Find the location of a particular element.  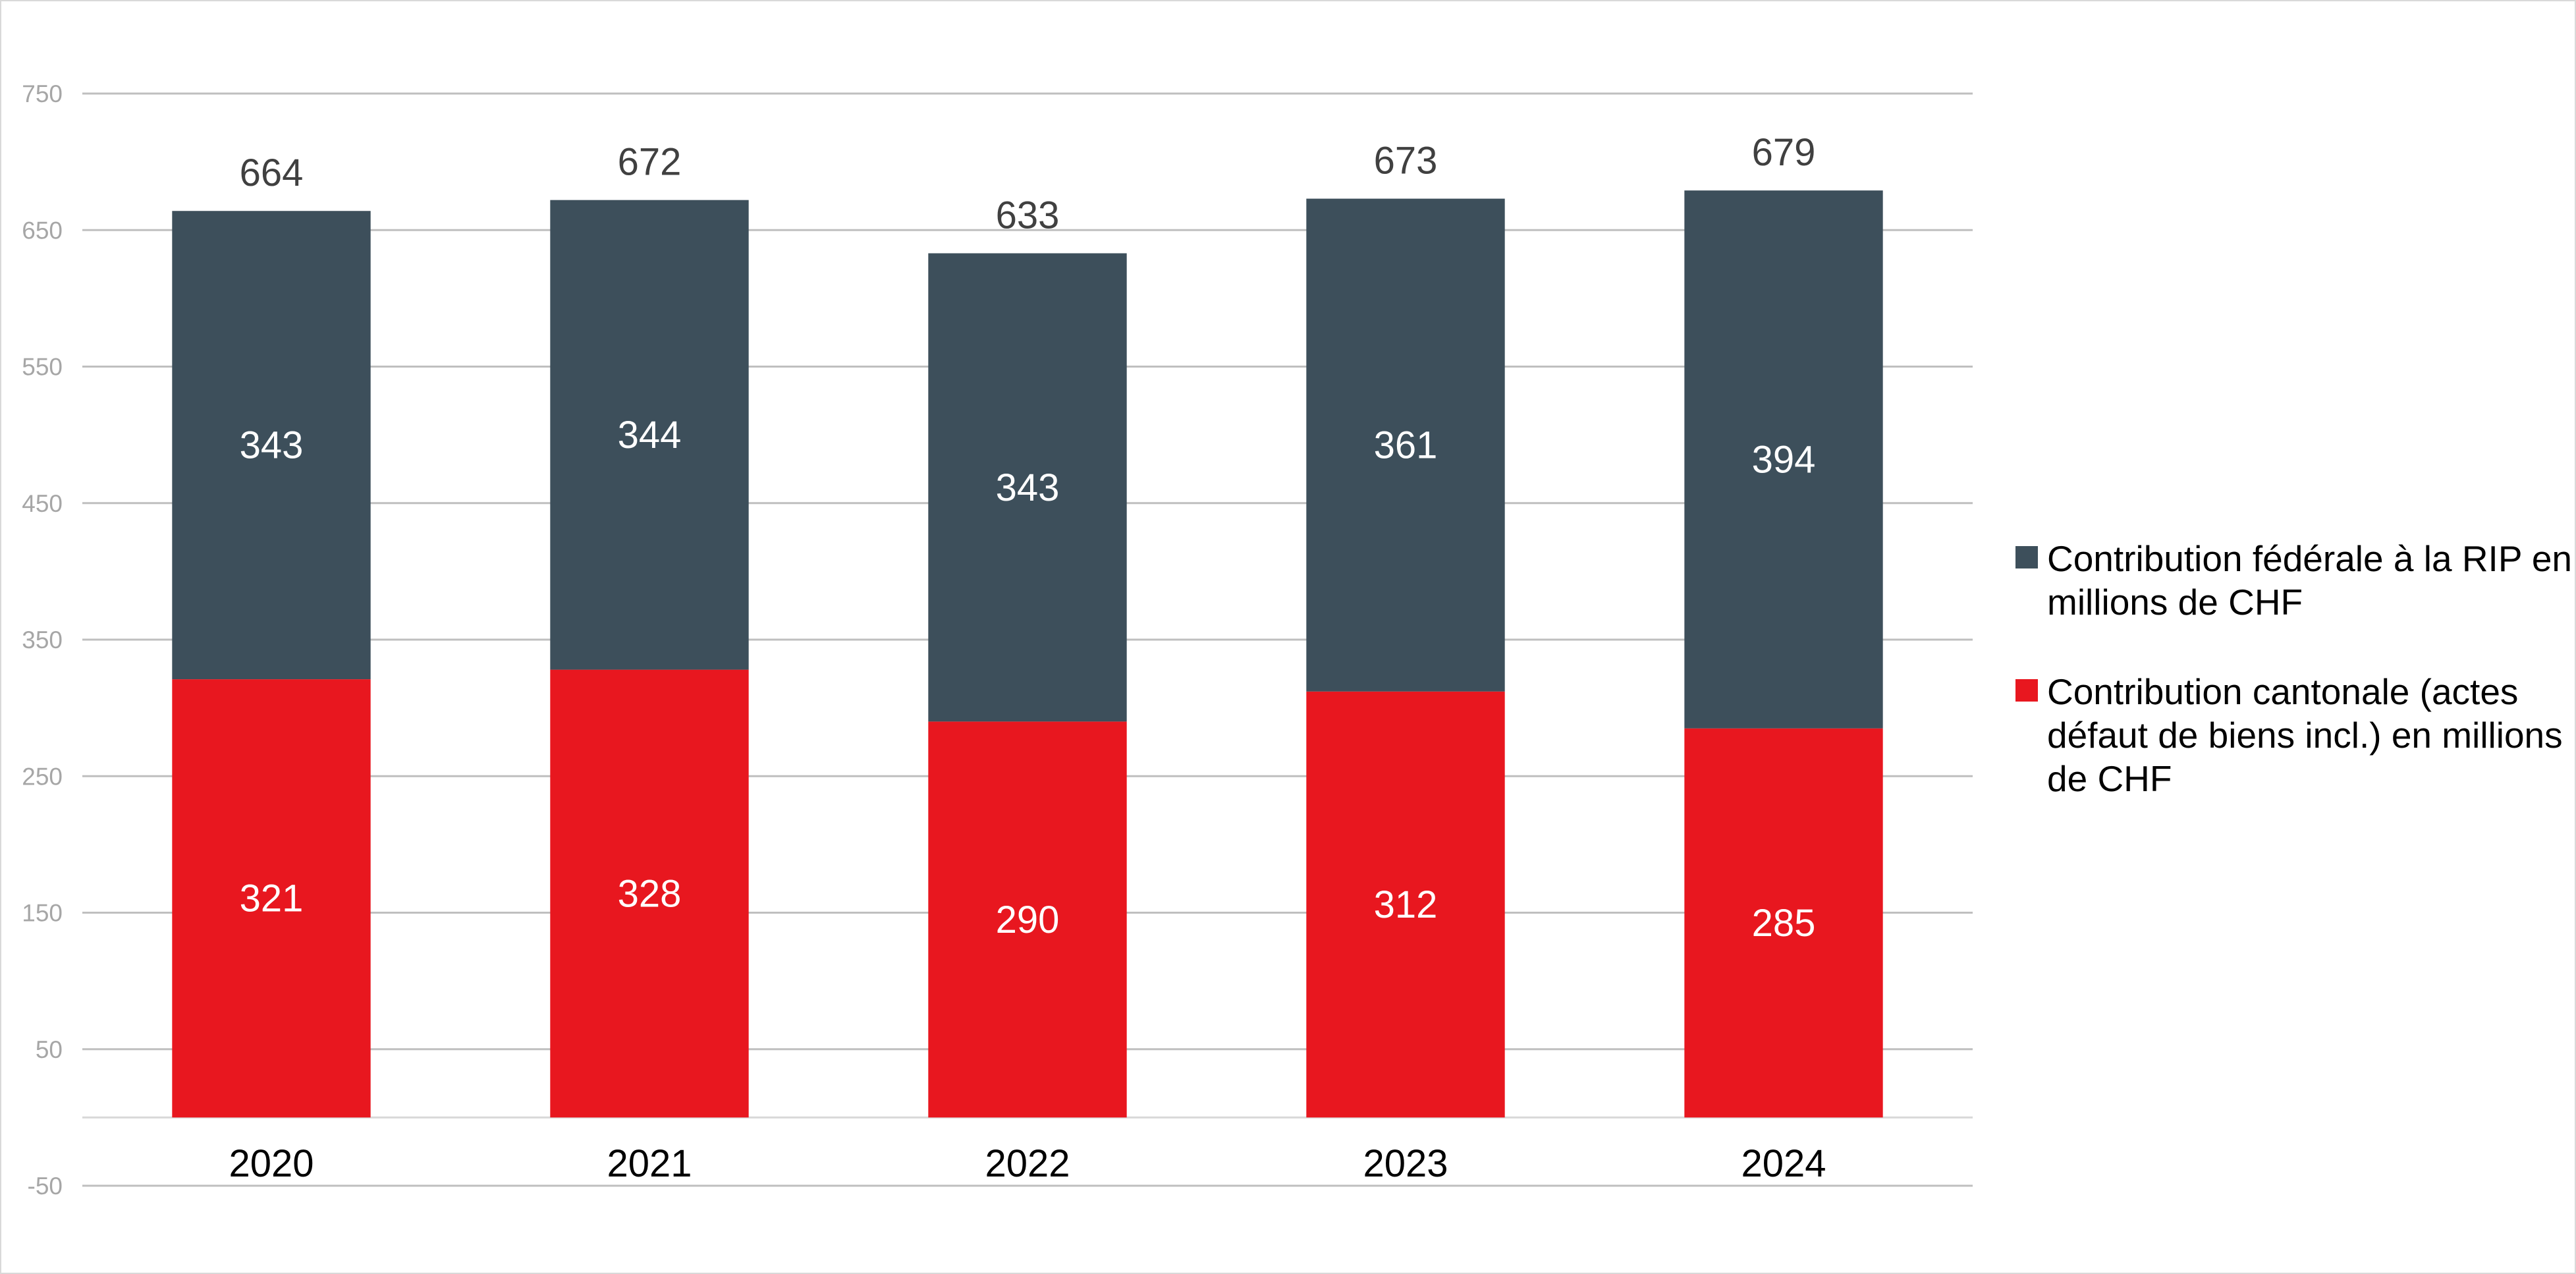

data-label-cantonal: 290 is located at coordinates (1028, 920).